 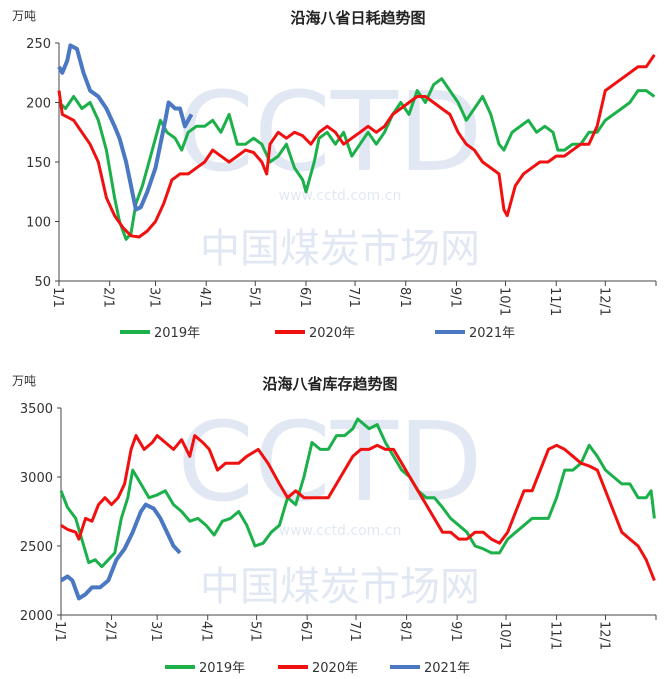 What do you see at coordinates (329, 384) in the screenshot?
I see `chart-title: 沿海八省库存趋势图` at bounding box center [329, 384].